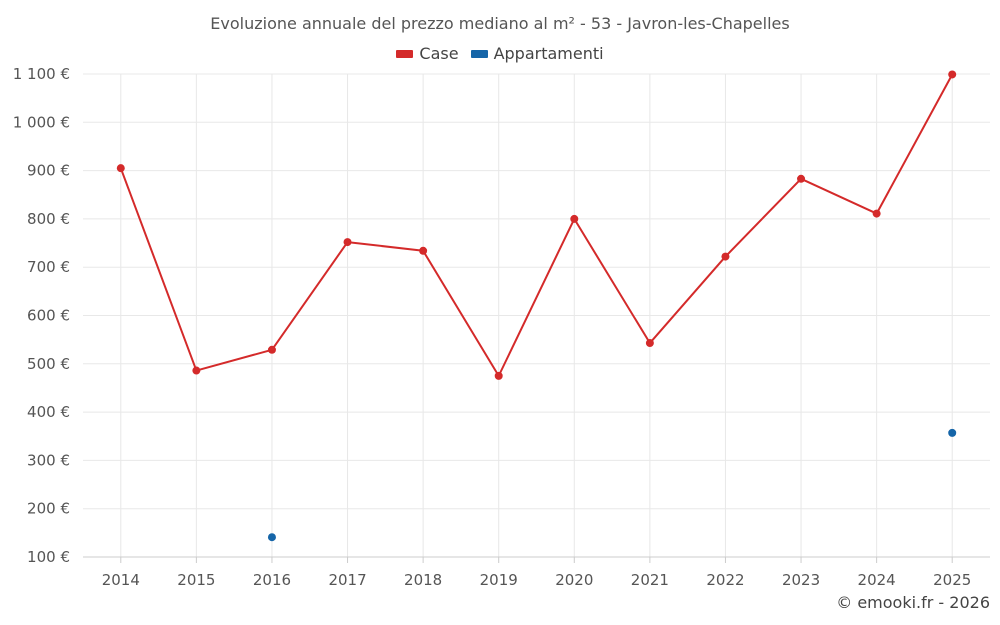  What do you see at coordinates (48, 460) in the screenshot?
I see `y-tick-label: 300 €` at bounding box center [48, 460].